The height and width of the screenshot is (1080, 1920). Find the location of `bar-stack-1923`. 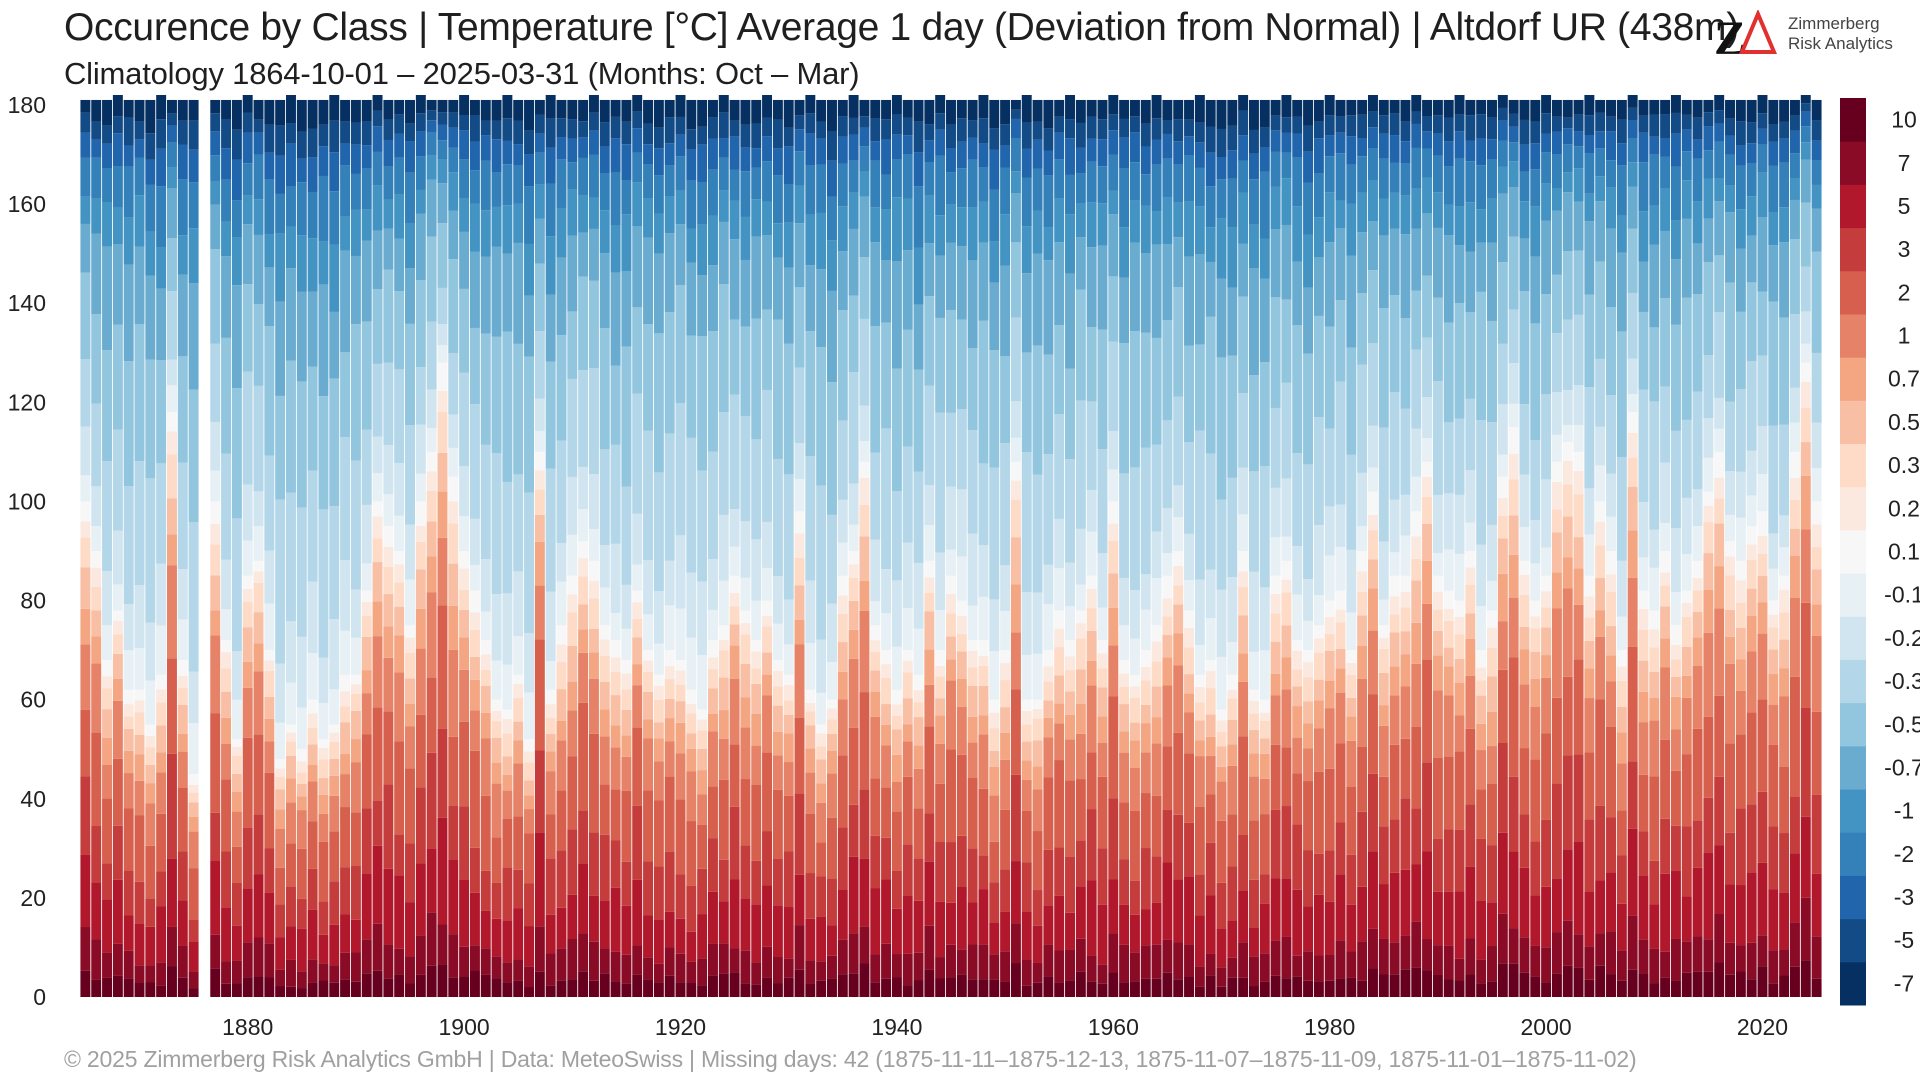

bar-stack-1923 is located at coordinates (712, 548).